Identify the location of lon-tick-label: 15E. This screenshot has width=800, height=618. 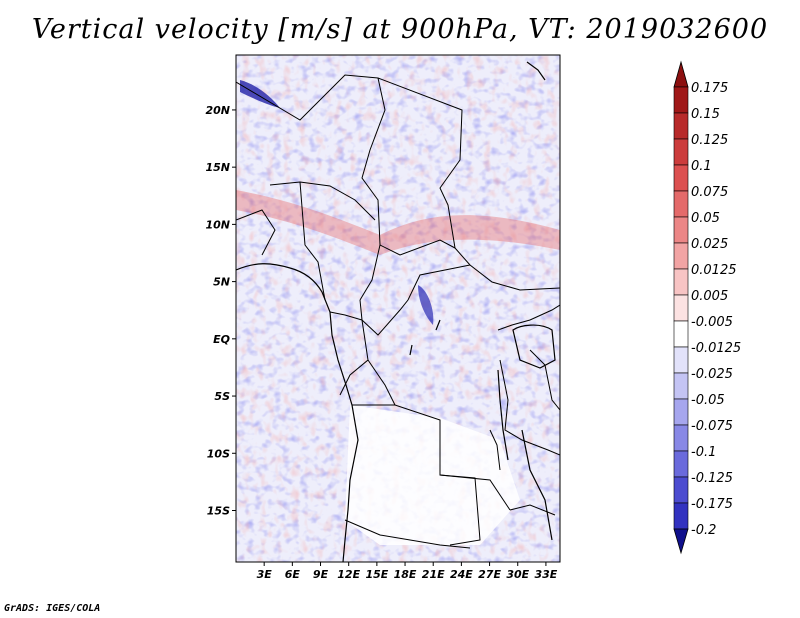
(376, 574).